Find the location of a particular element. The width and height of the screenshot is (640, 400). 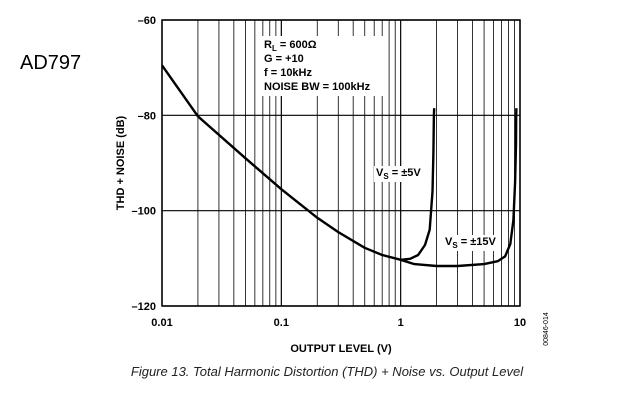

series-label-2-bg is located at coordinates (471, 243).